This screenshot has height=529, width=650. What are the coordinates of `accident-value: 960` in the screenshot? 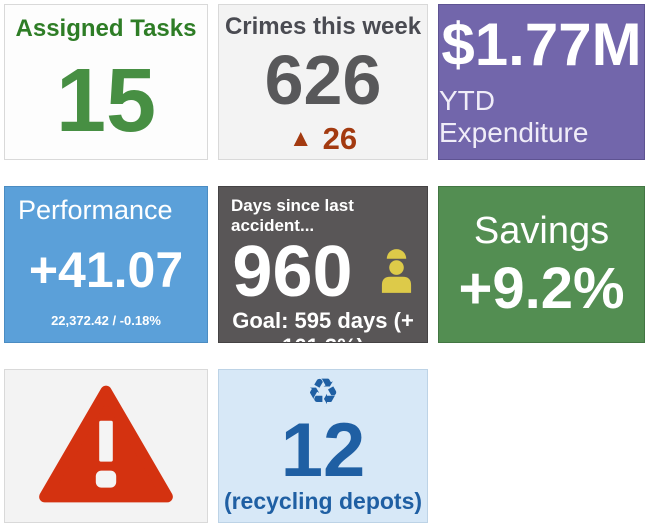 It's located at (292, 272).